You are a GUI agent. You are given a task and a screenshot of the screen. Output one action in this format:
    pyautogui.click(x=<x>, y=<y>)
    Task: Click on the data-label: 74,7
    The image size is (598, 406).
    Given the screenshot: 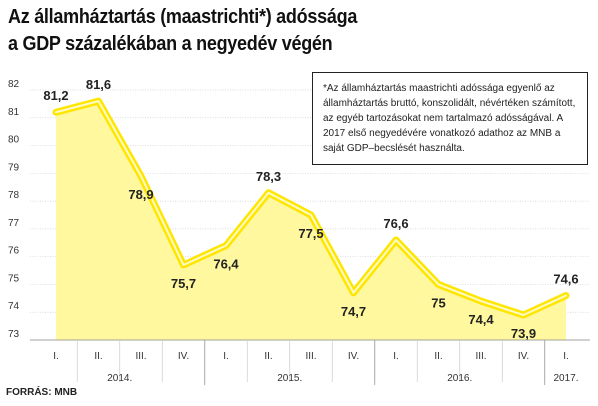 What is the action you would take?
    pyautogui.click(x=353, y=311)
    